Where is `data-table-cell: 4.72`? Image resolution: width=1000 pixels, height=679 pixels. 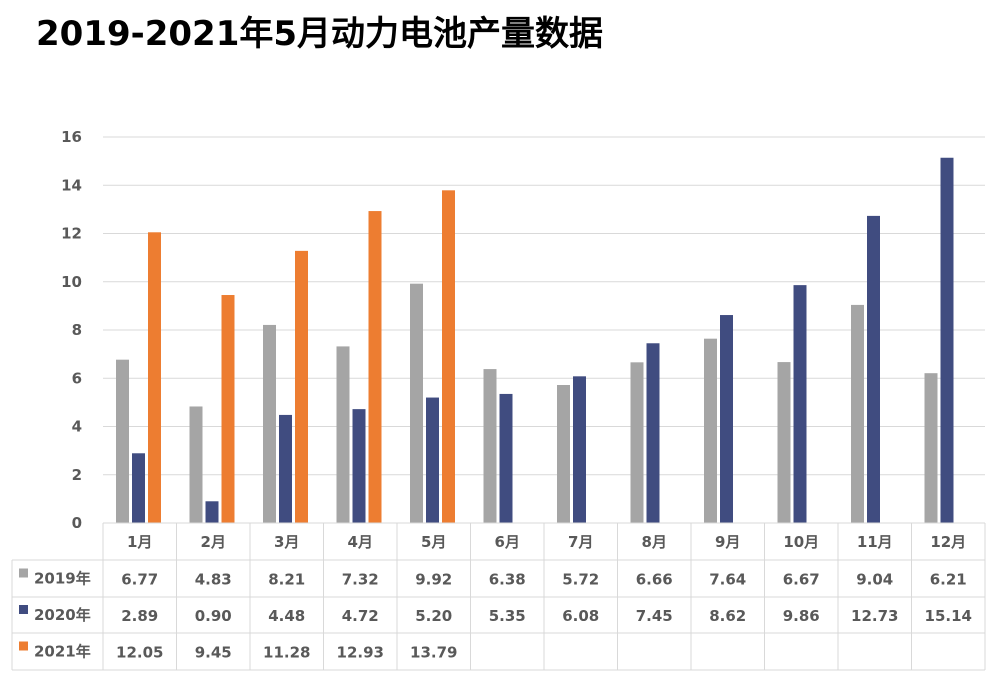 data-table-cell: 4.72 is located at coordinates (360, 616).